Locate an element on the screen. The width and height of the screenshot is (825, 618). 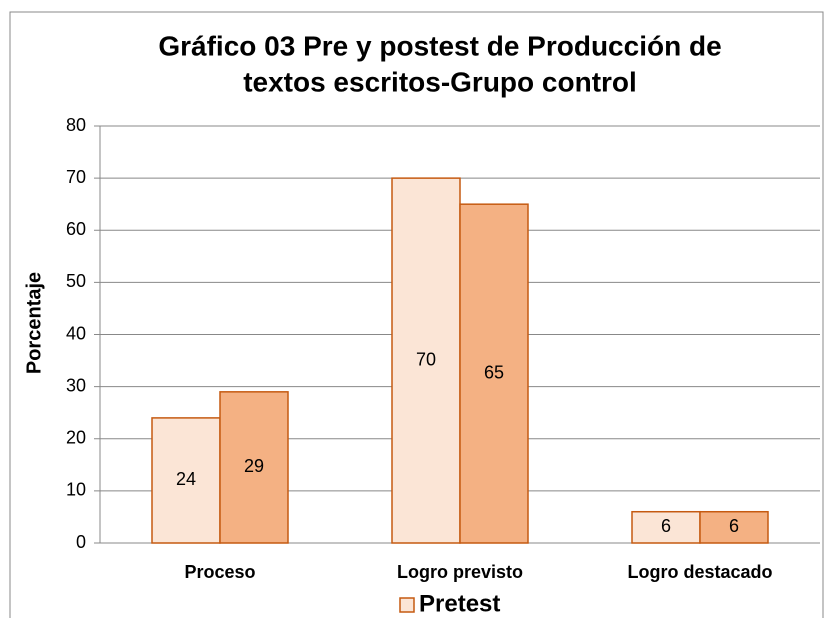
y-tick-label: 20 is located at coordinates (76, 438).